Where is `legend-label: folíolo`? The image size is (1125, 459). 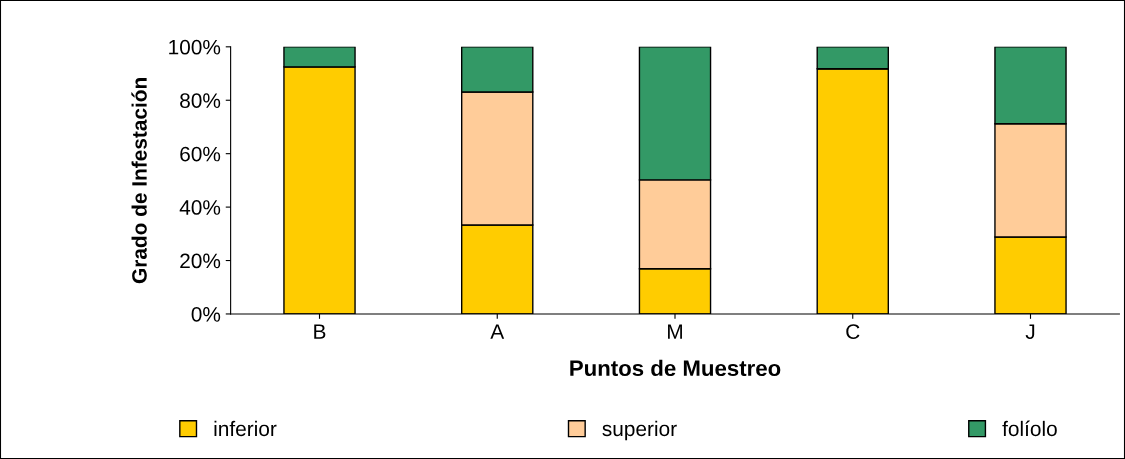 legend-label: folíolo is located at coordinates (1029, 428).